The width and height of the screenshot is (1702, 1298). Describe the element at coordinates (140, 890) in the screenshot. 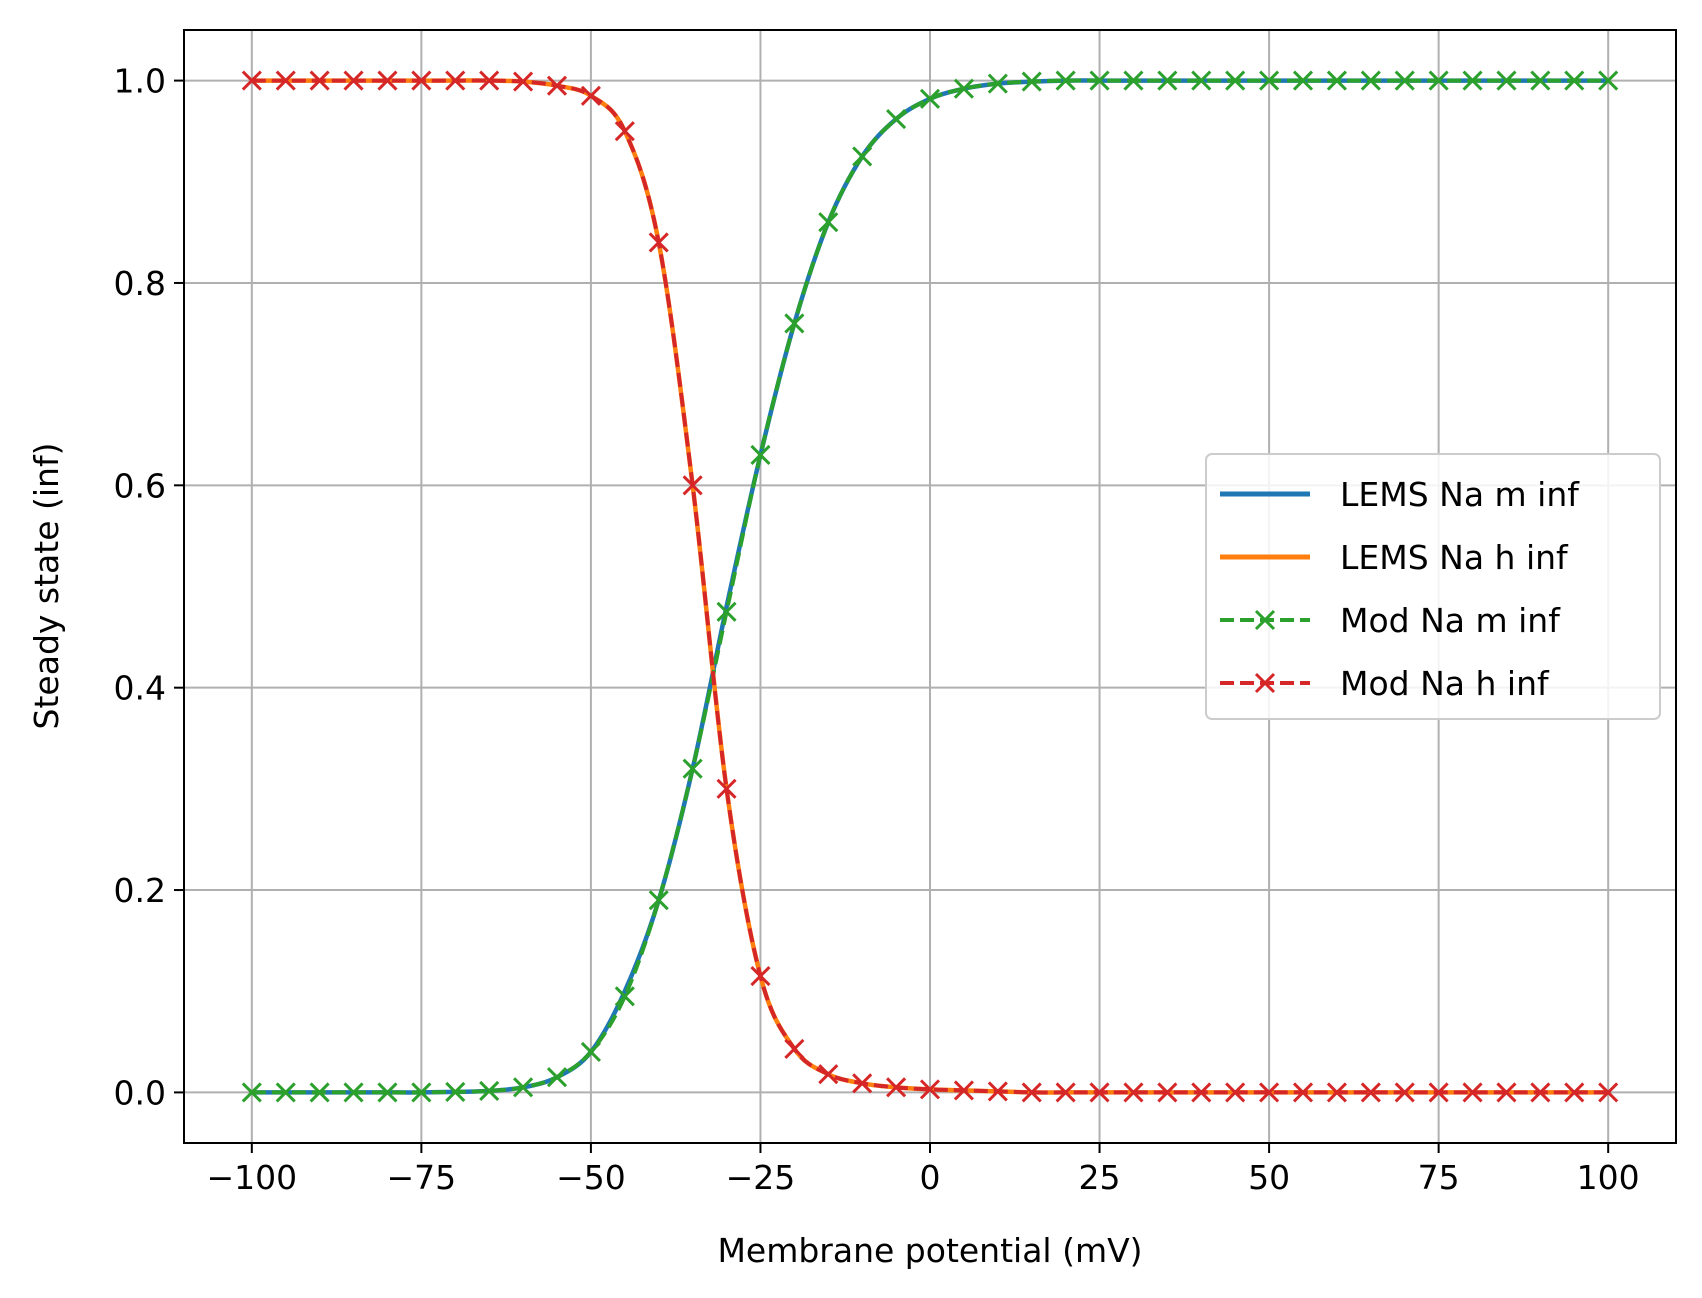

I see `y-tick-label: 0.2` at that location.